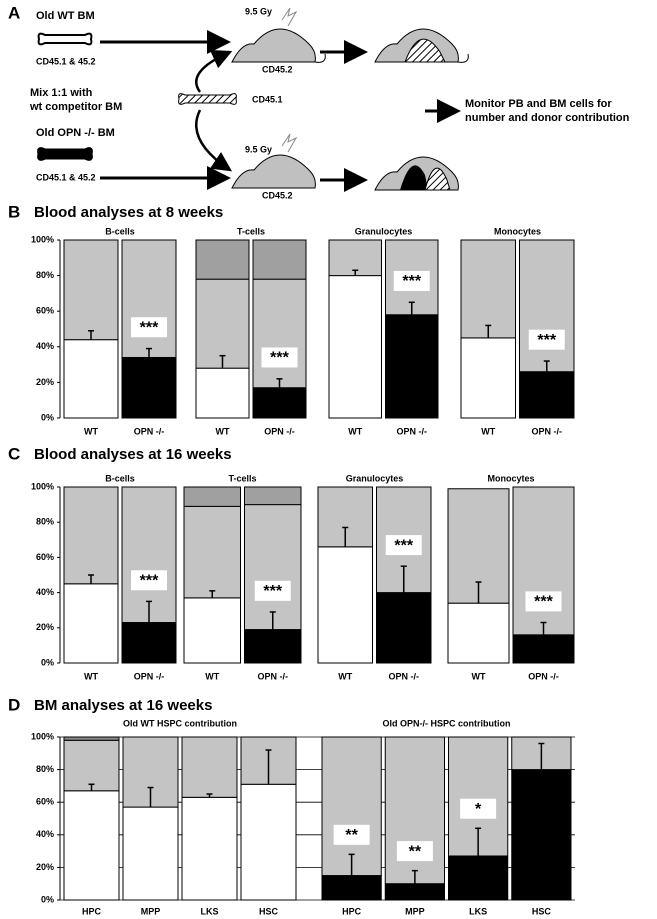 This screenshot has width=657, height=919. I want to click on label: 9.5 Gy, so click(258, 11).